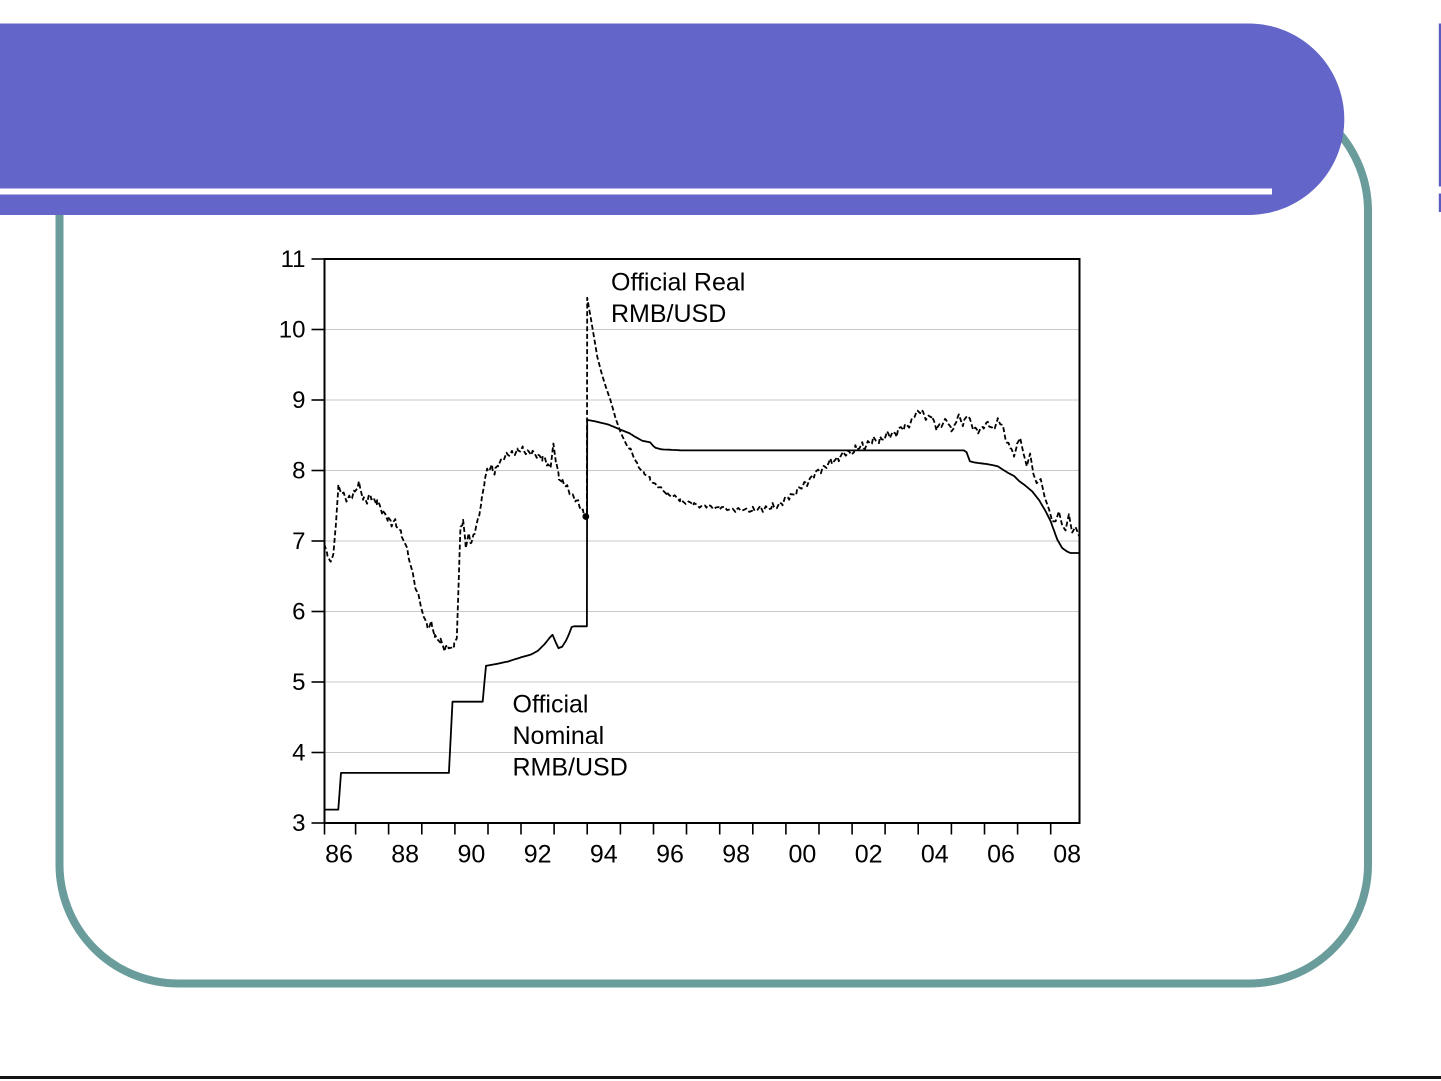  Describe the element at coordinates (802, 855) in the screenshot. I see `svg-text: 00` at that location.